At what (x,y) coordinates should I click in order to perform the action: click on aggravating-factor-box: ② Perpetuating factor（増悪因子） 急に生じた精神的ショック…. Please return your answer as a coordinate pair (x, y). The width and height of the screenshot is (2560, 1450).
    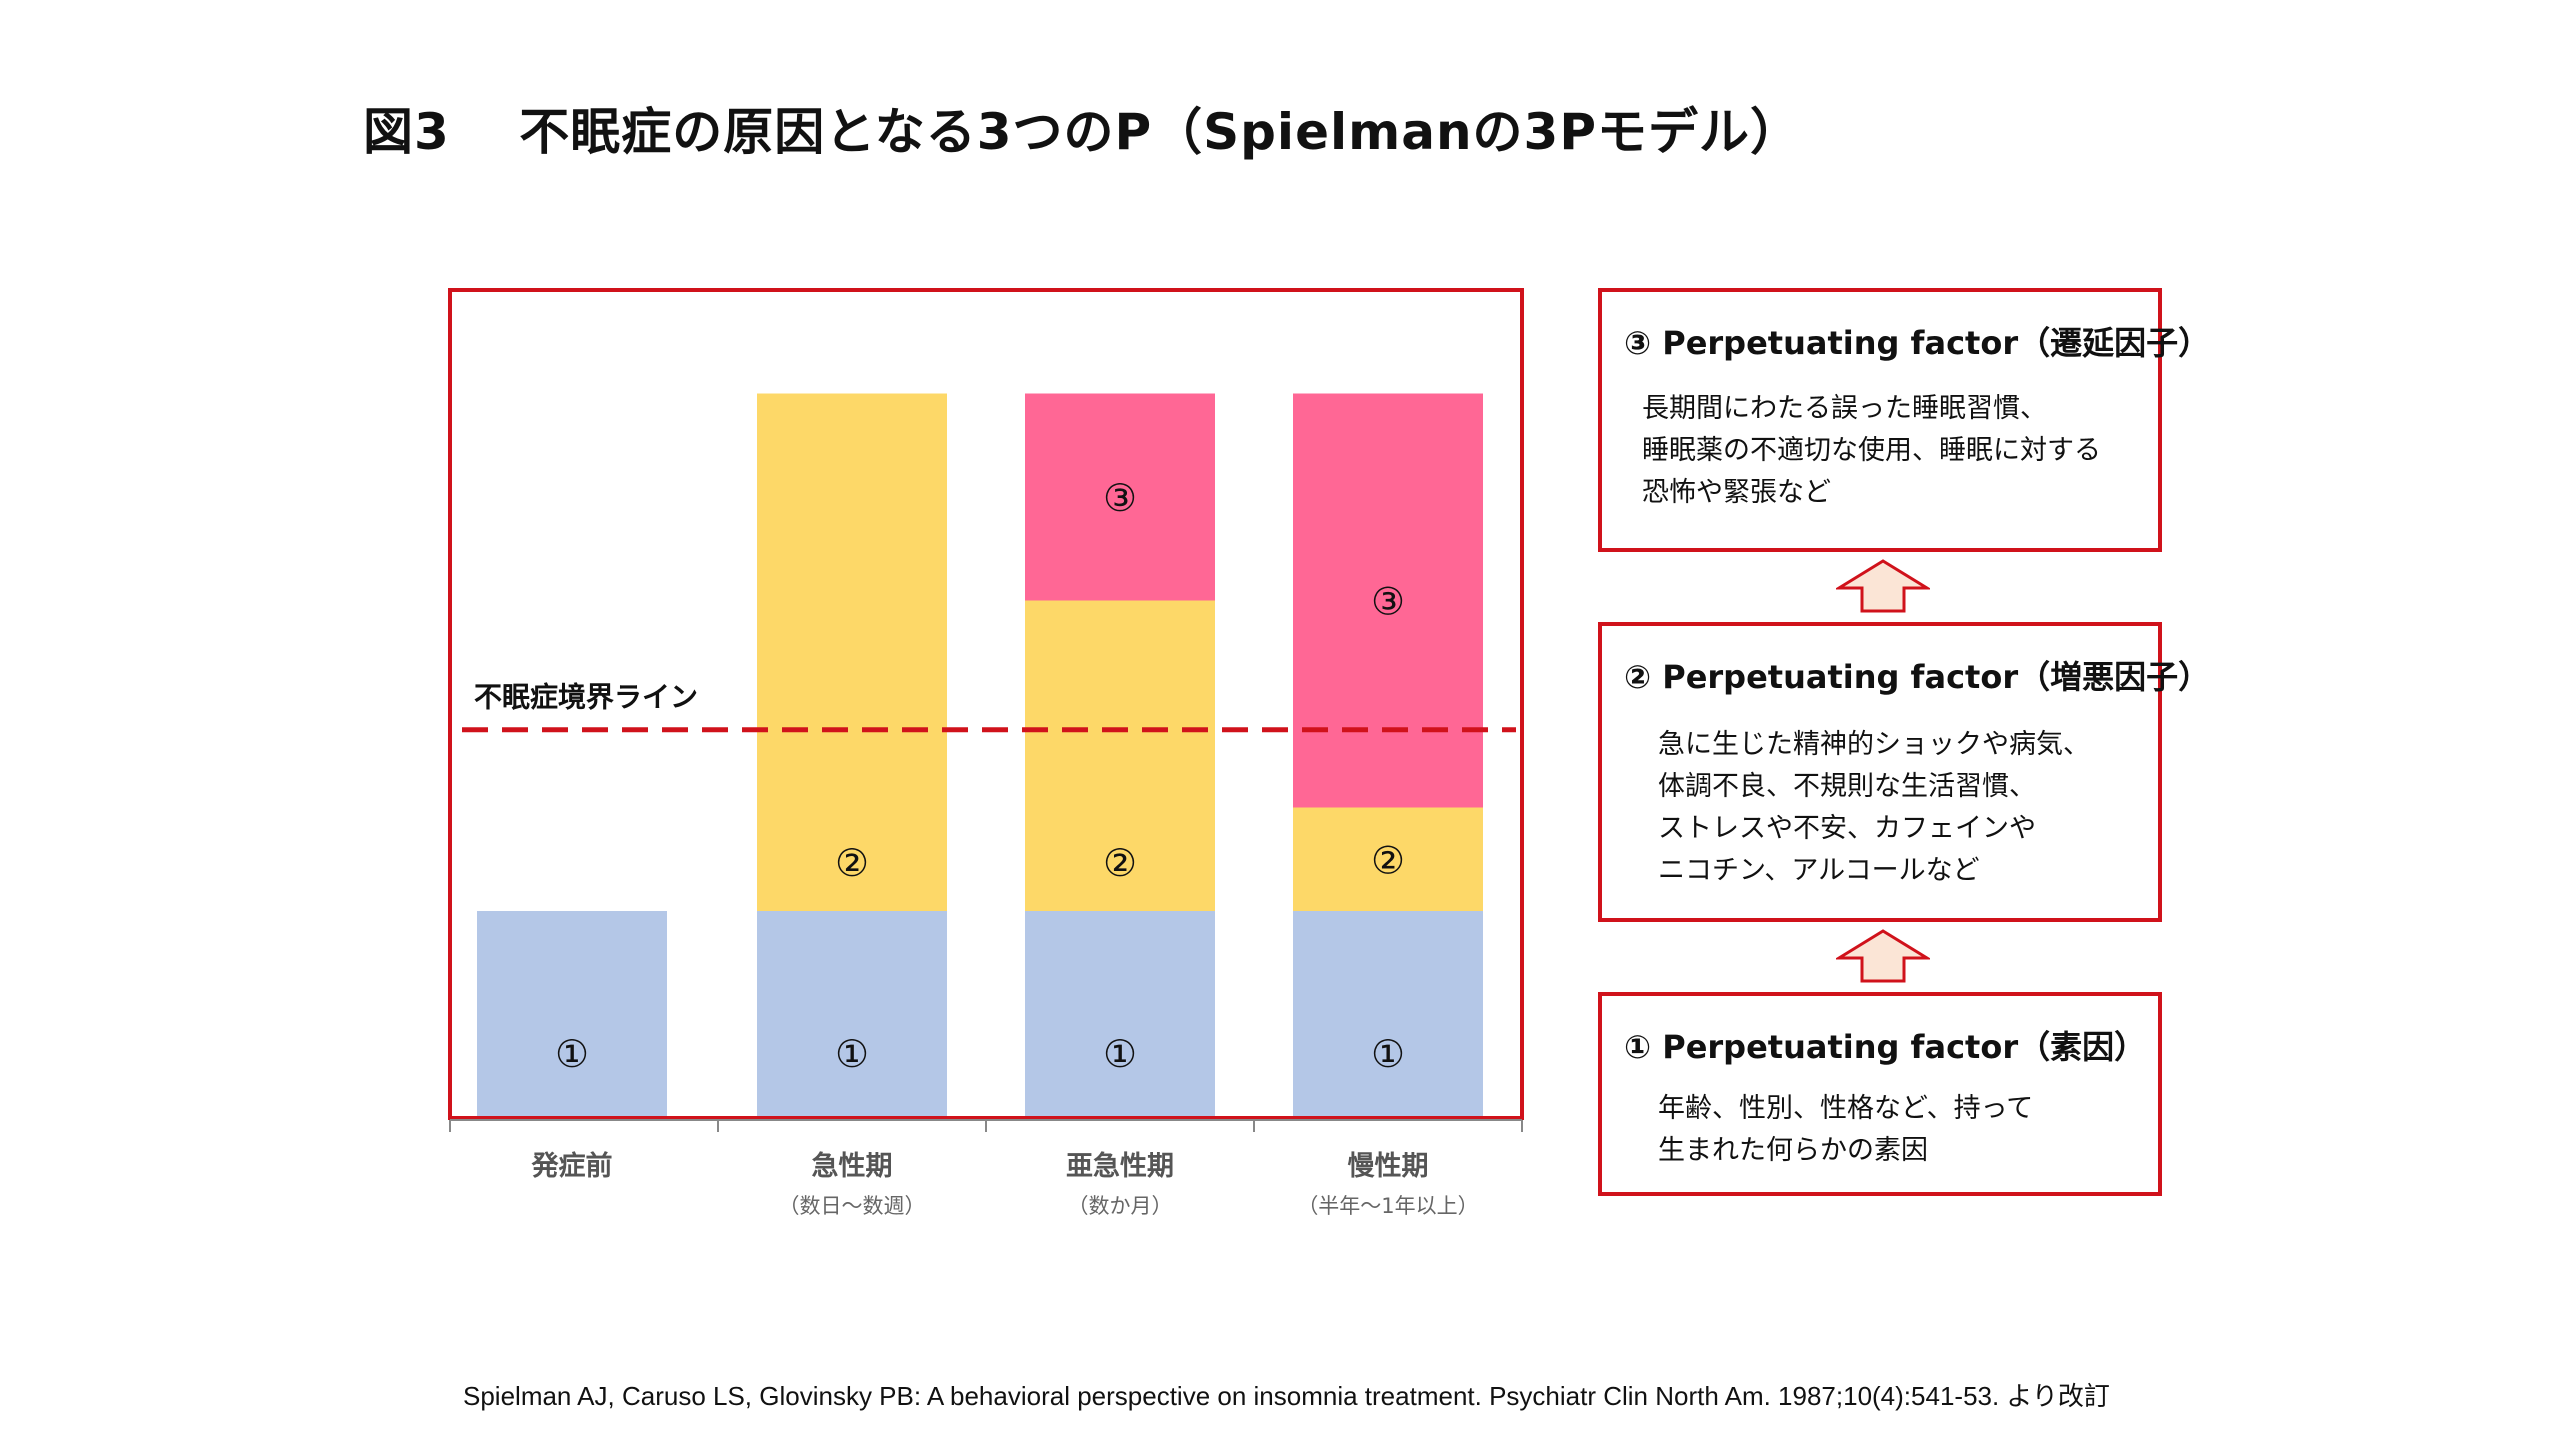
    Looking at the image, I should click on (1904, 772).